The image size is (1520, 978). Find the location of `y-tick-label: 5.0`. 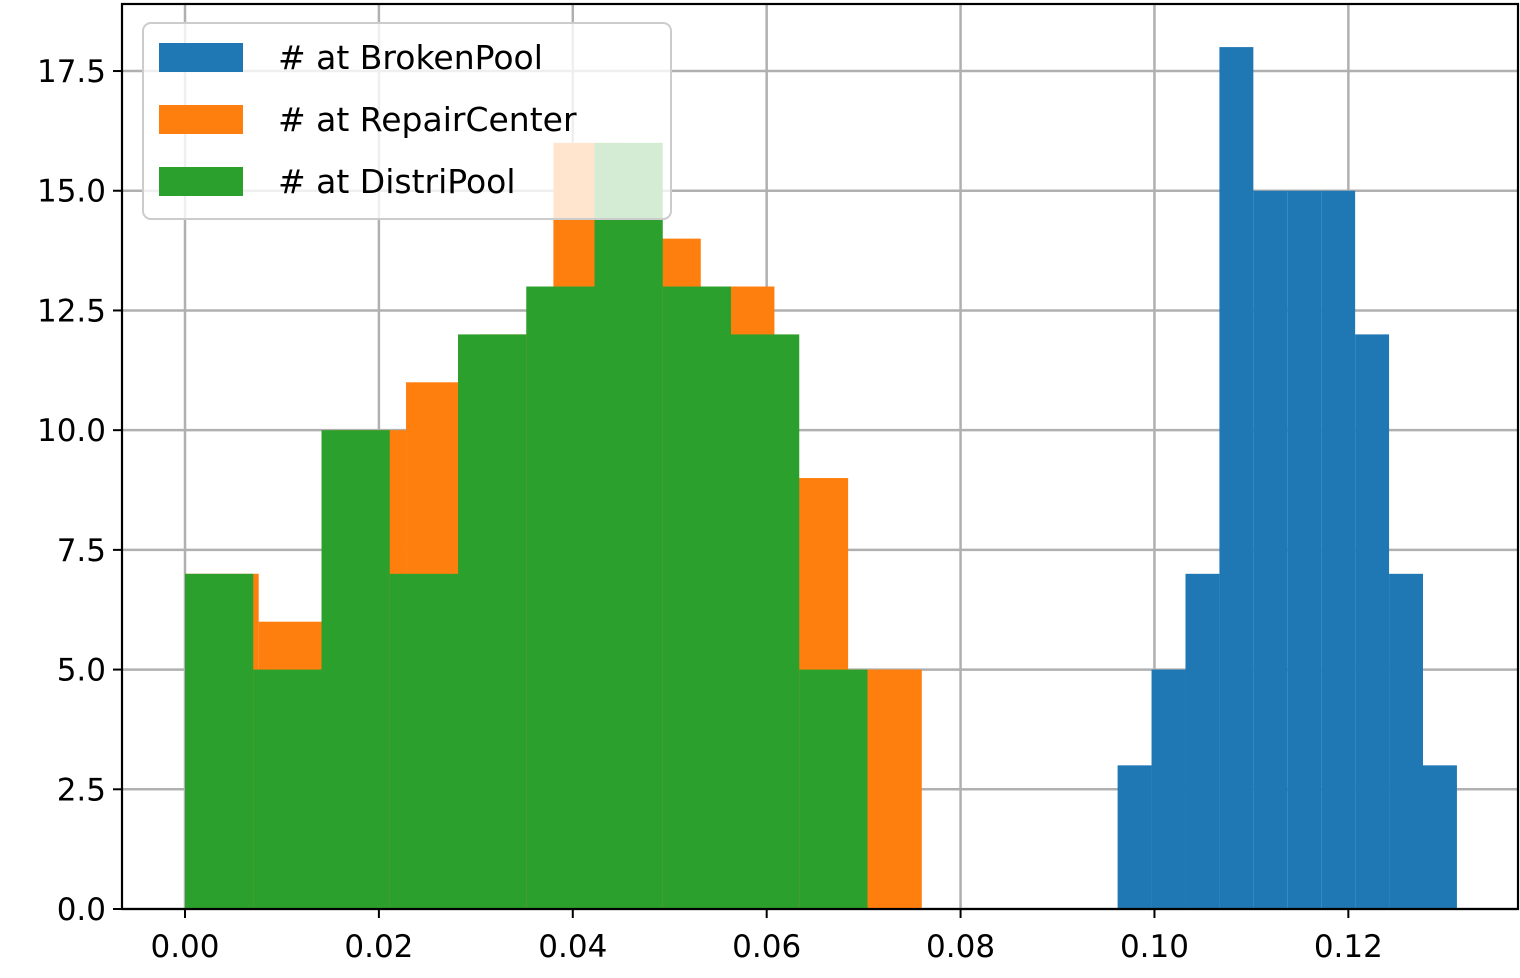

y-tick-label: 5.0 is located at coordinates (81, 671).